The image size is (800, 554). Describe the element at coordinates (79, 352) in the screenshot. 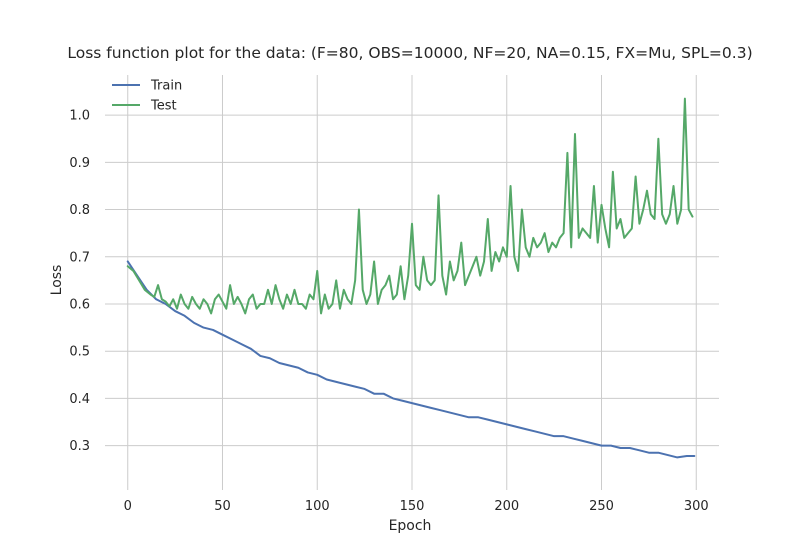

I see `y-tick-label: 0.5` at that location.